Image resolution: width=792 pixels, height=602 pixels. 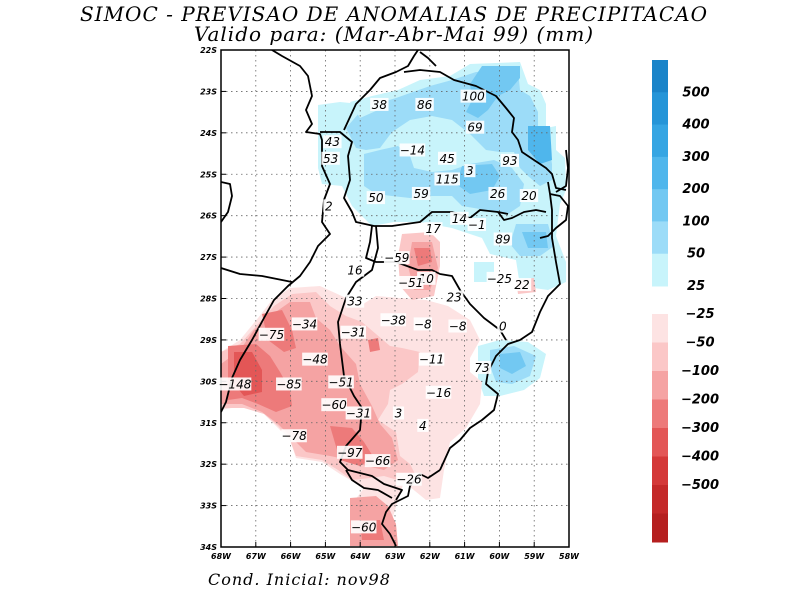 I want to click on longitude-tick-label: 58W, so click(x=569, y=556).